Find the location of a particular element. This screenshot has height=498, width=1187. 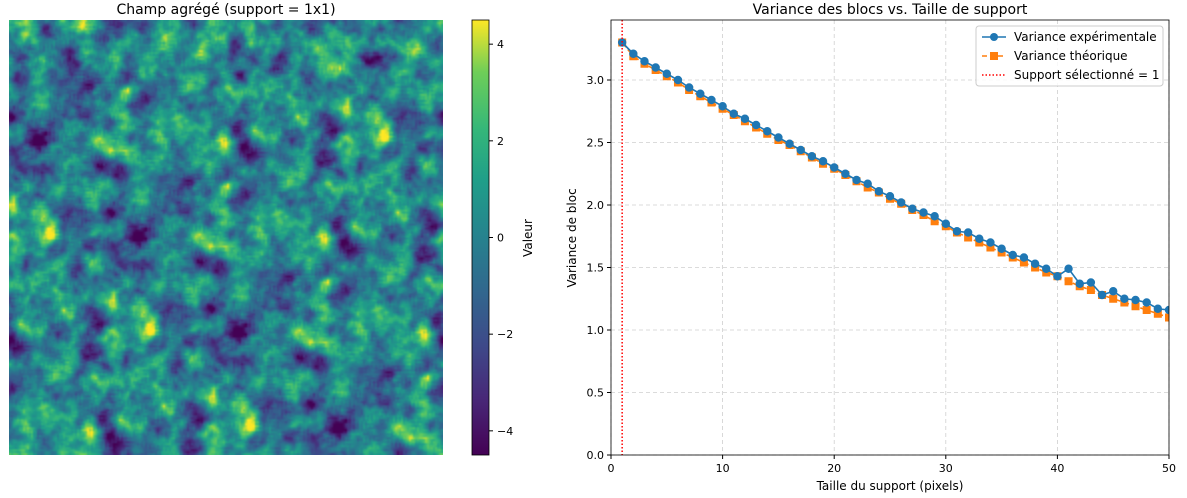

legend-label-experimental: Variance expérimentale is located at coordinates (1085, 37).